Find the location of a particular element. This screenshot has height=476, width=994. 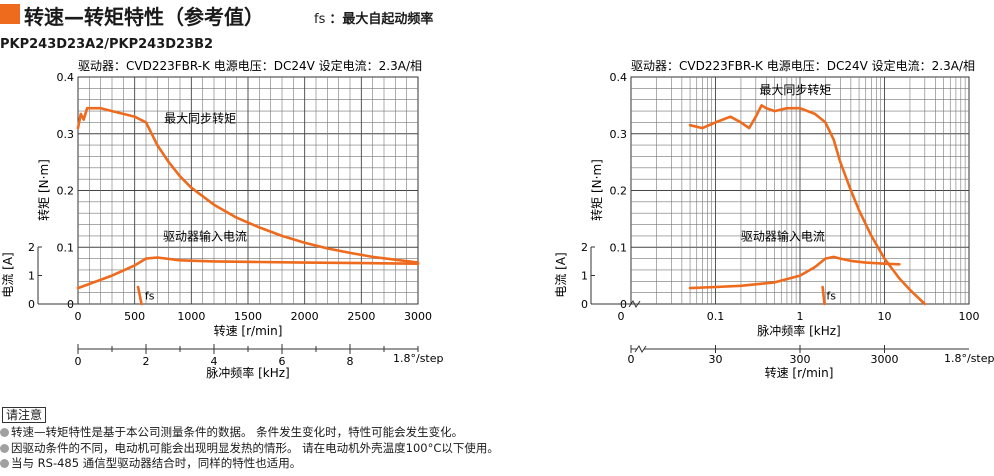

secondary-axis-label: 脉冲频率 [kHz] is located at coordinates (247, 372).